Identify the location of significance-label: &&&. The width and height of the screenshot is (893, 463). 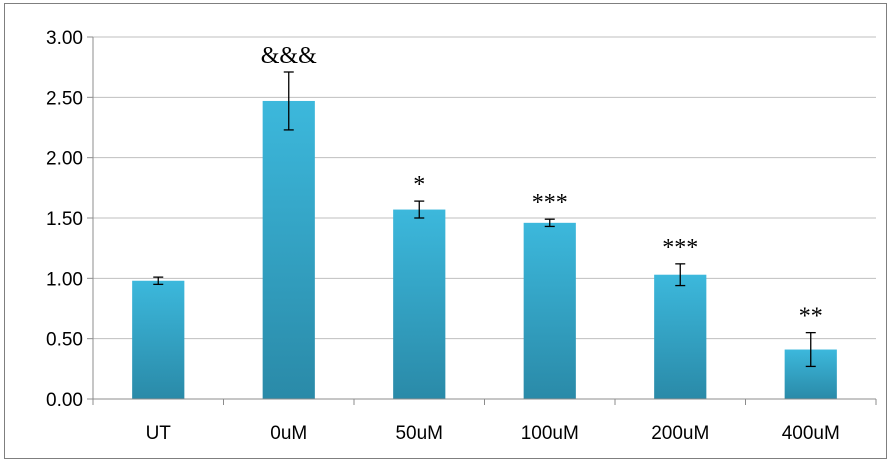
(289, 56).